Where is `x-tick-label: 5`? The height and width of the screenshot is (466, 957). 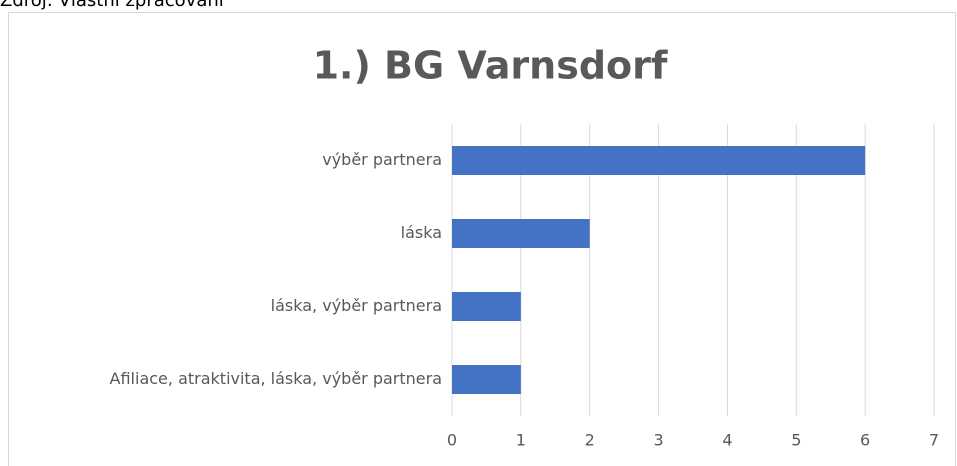 x-tick-label: 5 is located at coordinates (796, 440).